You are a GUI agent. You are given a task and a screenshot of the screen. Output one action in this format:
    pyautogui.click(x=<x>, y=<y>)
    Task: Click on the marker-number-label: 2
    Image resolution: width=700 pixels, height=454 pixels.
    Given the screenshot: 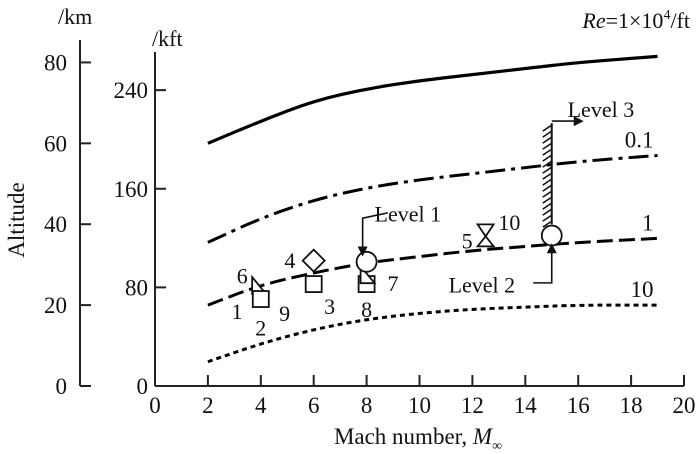 What is the action you would take?
    pyautogui.click(x=260, y=327)
    